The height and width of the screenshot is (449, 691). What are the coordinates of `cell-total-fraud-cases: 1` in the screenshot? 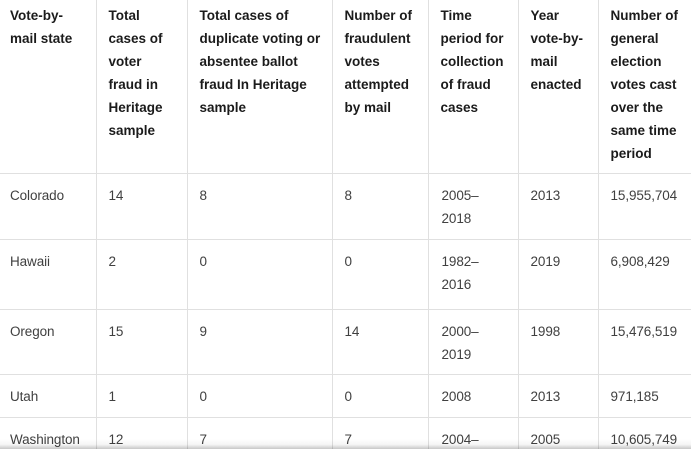 It's located at (141, 396).